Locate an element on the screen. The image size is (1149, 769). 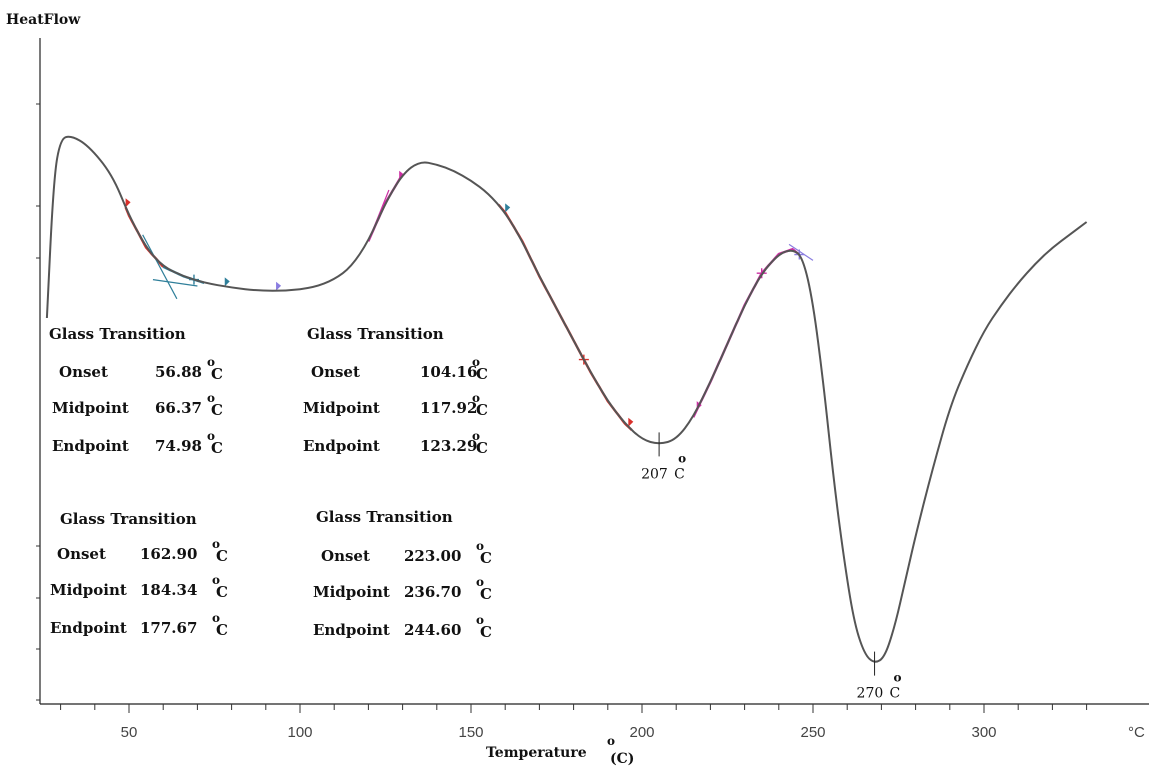
x-tick-label: 300 is located at coordinates (983, 732).